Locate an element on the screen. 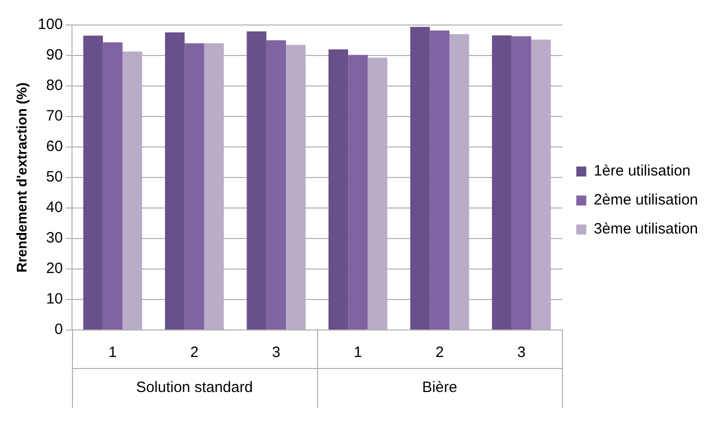 The image size is (718, 438). y-tick-label: 30 is located at coordinates (54, 238).